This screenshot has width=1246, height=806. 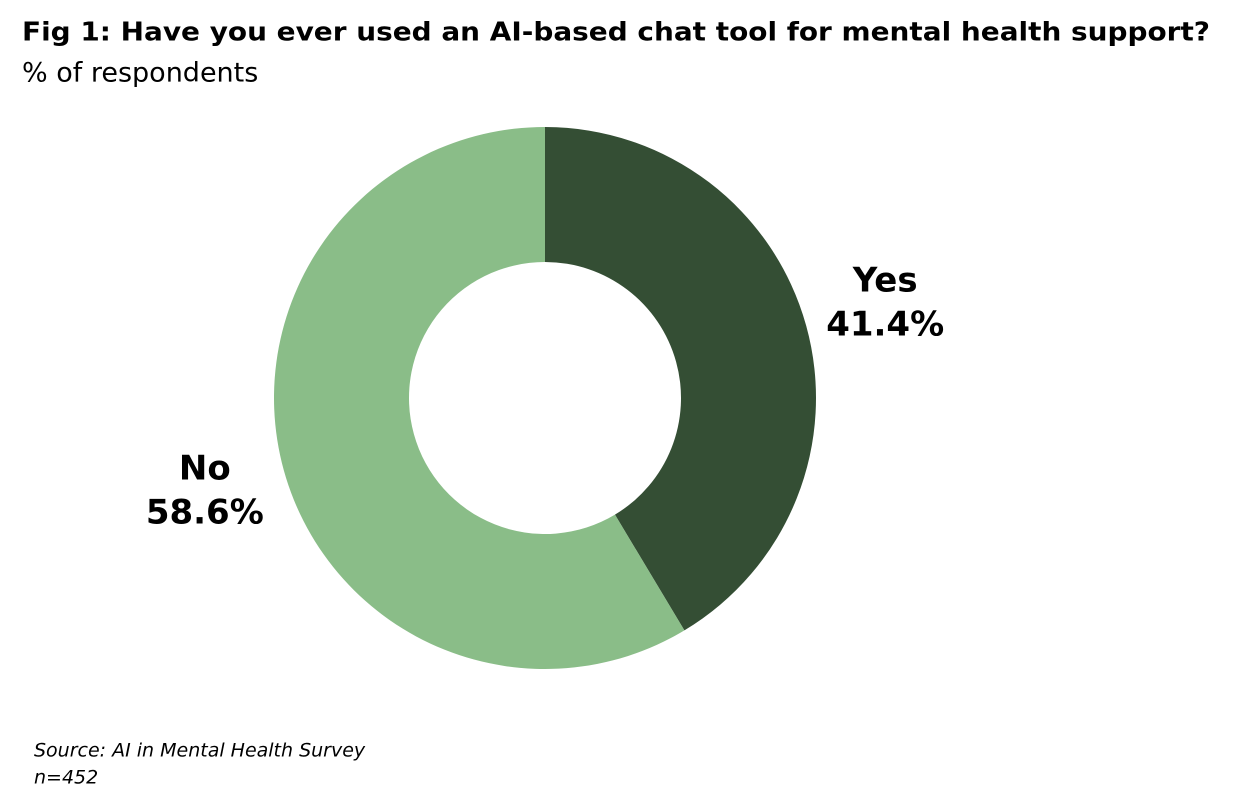 What do you see at coordinates (66, 778) in the screenshot?
I see `sample-note: n=452` at bounding box center [66, 778].